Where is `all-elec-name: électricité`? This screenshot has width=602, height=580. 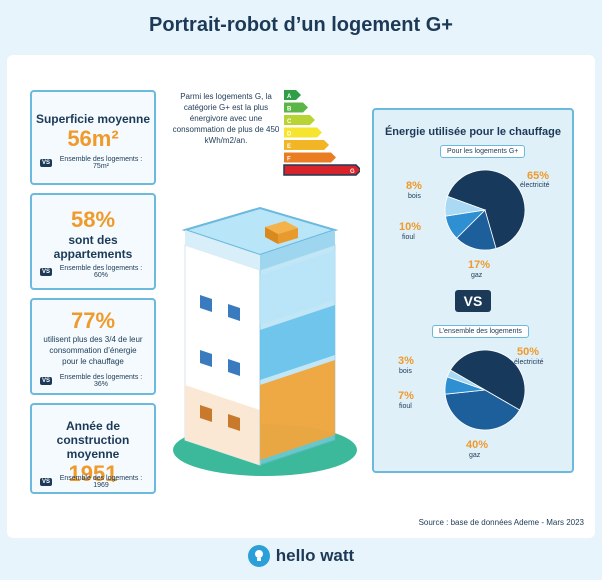
all-elec-name: électricité is located at coordinates (529, 362).